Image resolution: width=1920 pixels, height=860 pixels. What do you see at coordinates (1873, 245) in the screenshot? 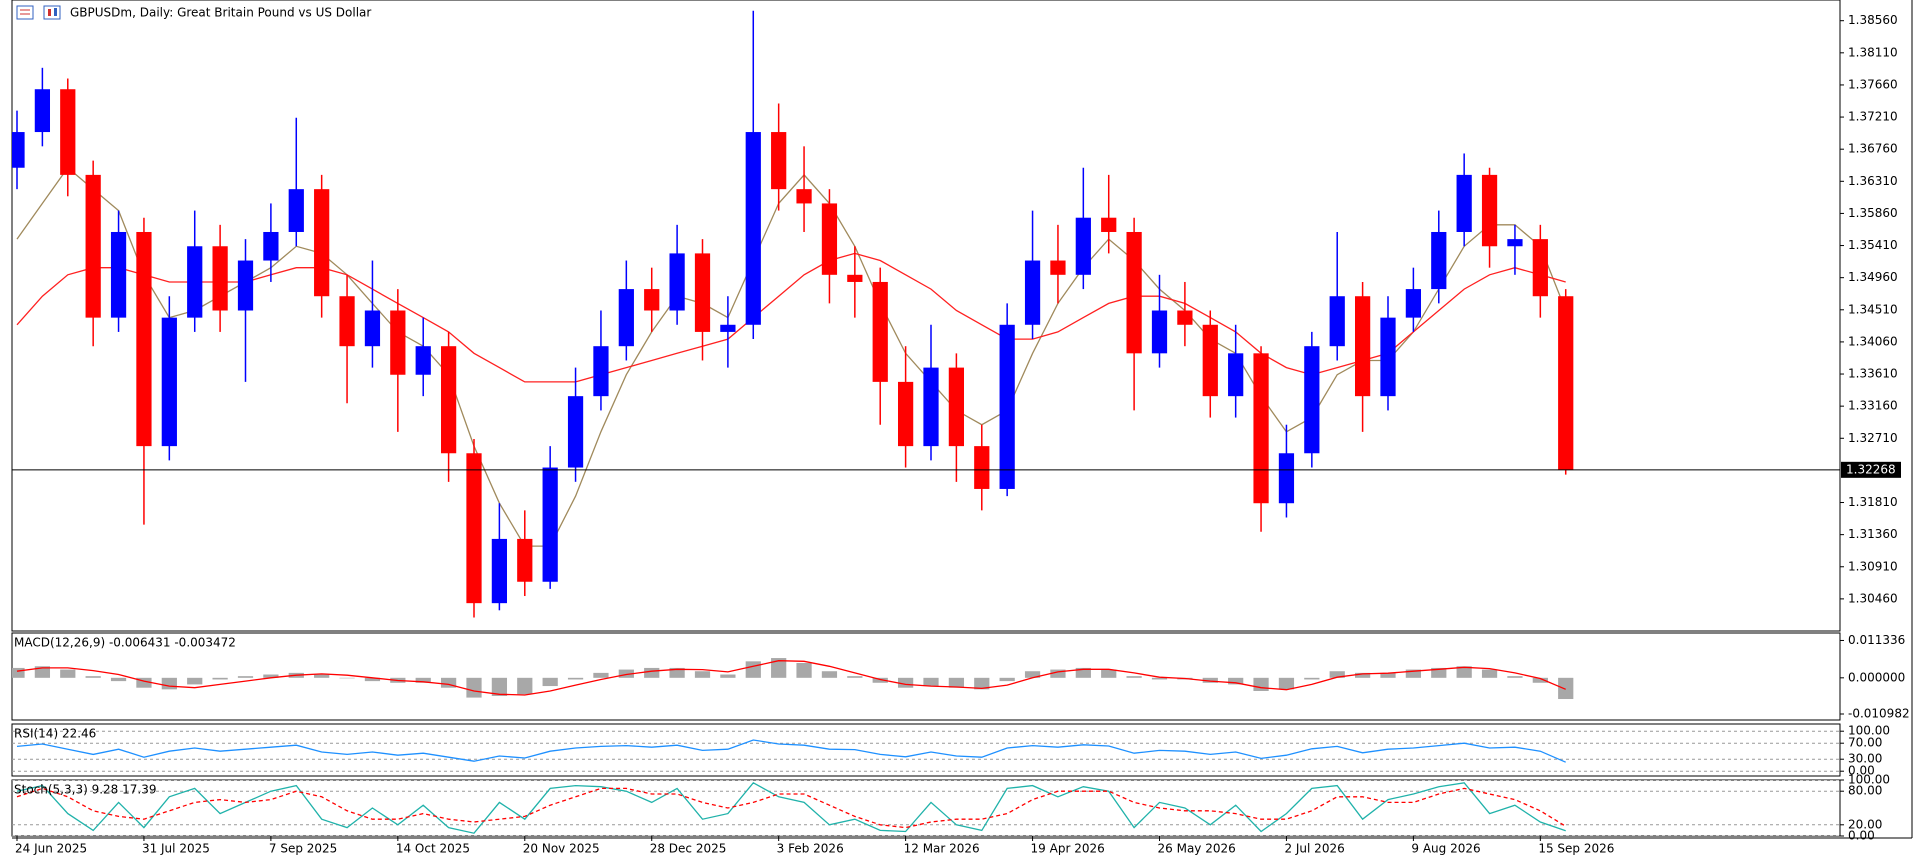
I see `y-tick-label: 1.35410` at bounding box center [1873, 245].